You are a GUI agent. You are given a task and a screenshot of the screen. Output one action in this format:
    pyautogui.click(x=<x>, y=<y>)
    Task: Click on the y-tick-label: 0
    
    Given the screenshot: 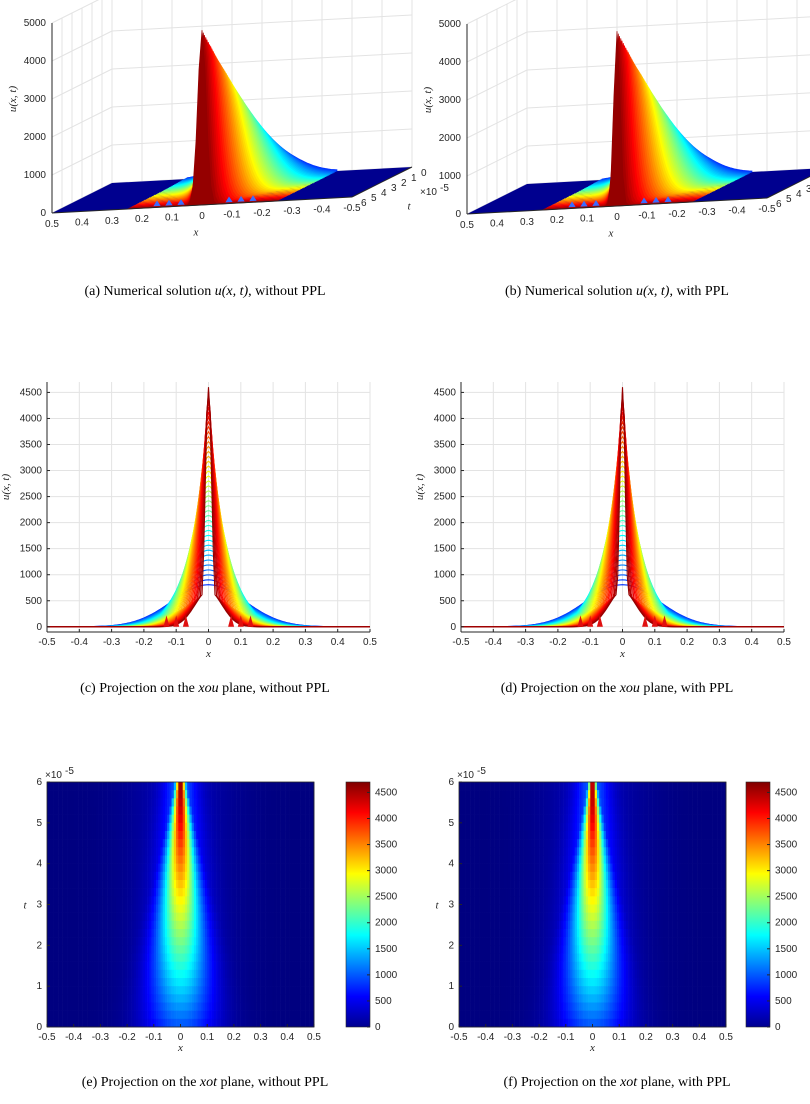 What is the action you would take?
    pyautogui.click(x=39, y=1027)
    